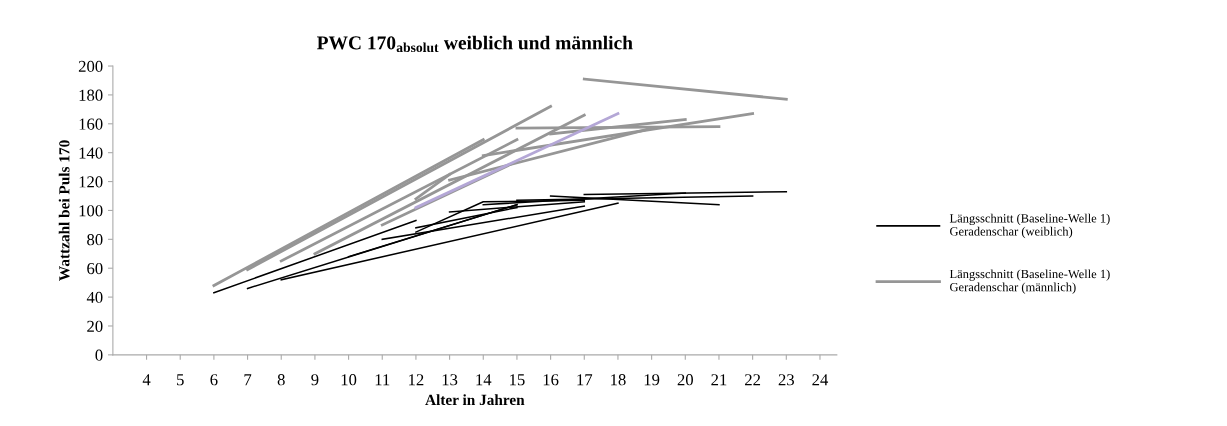  What do you see at coordinates (618, 380) in the screenshot?
I see `x-tick-label: 18` at bounding box center [618, 380].